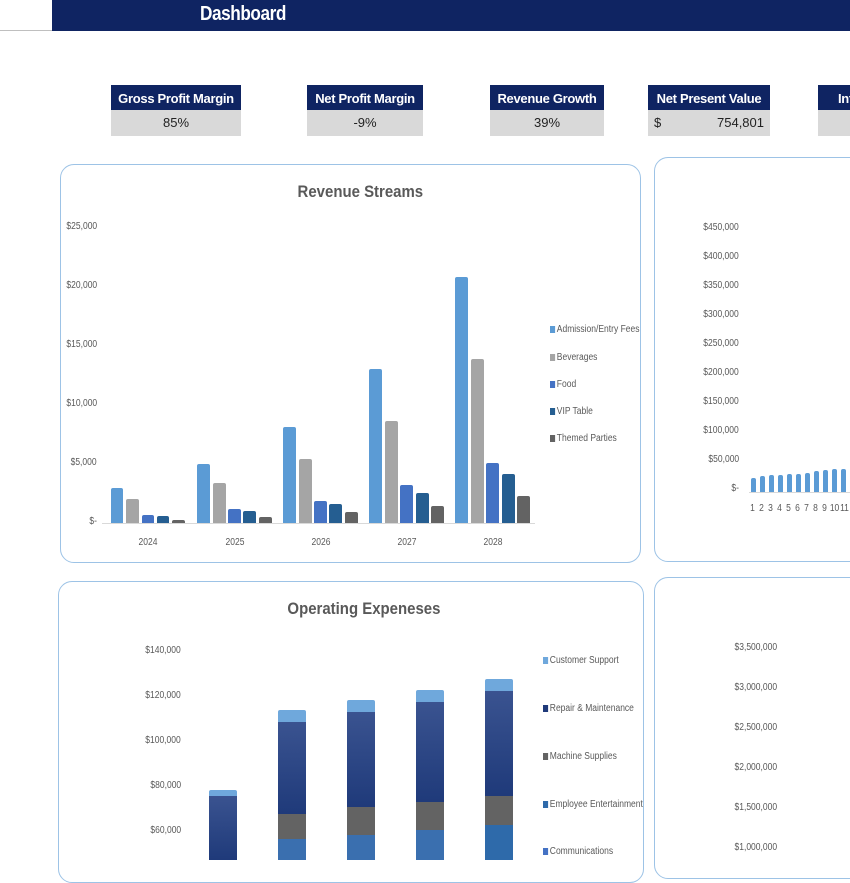 The image size is (850, 883). Describe the element at coordinates (351, 517) in the screenshot. I see `bar-themed-2026` at that location.